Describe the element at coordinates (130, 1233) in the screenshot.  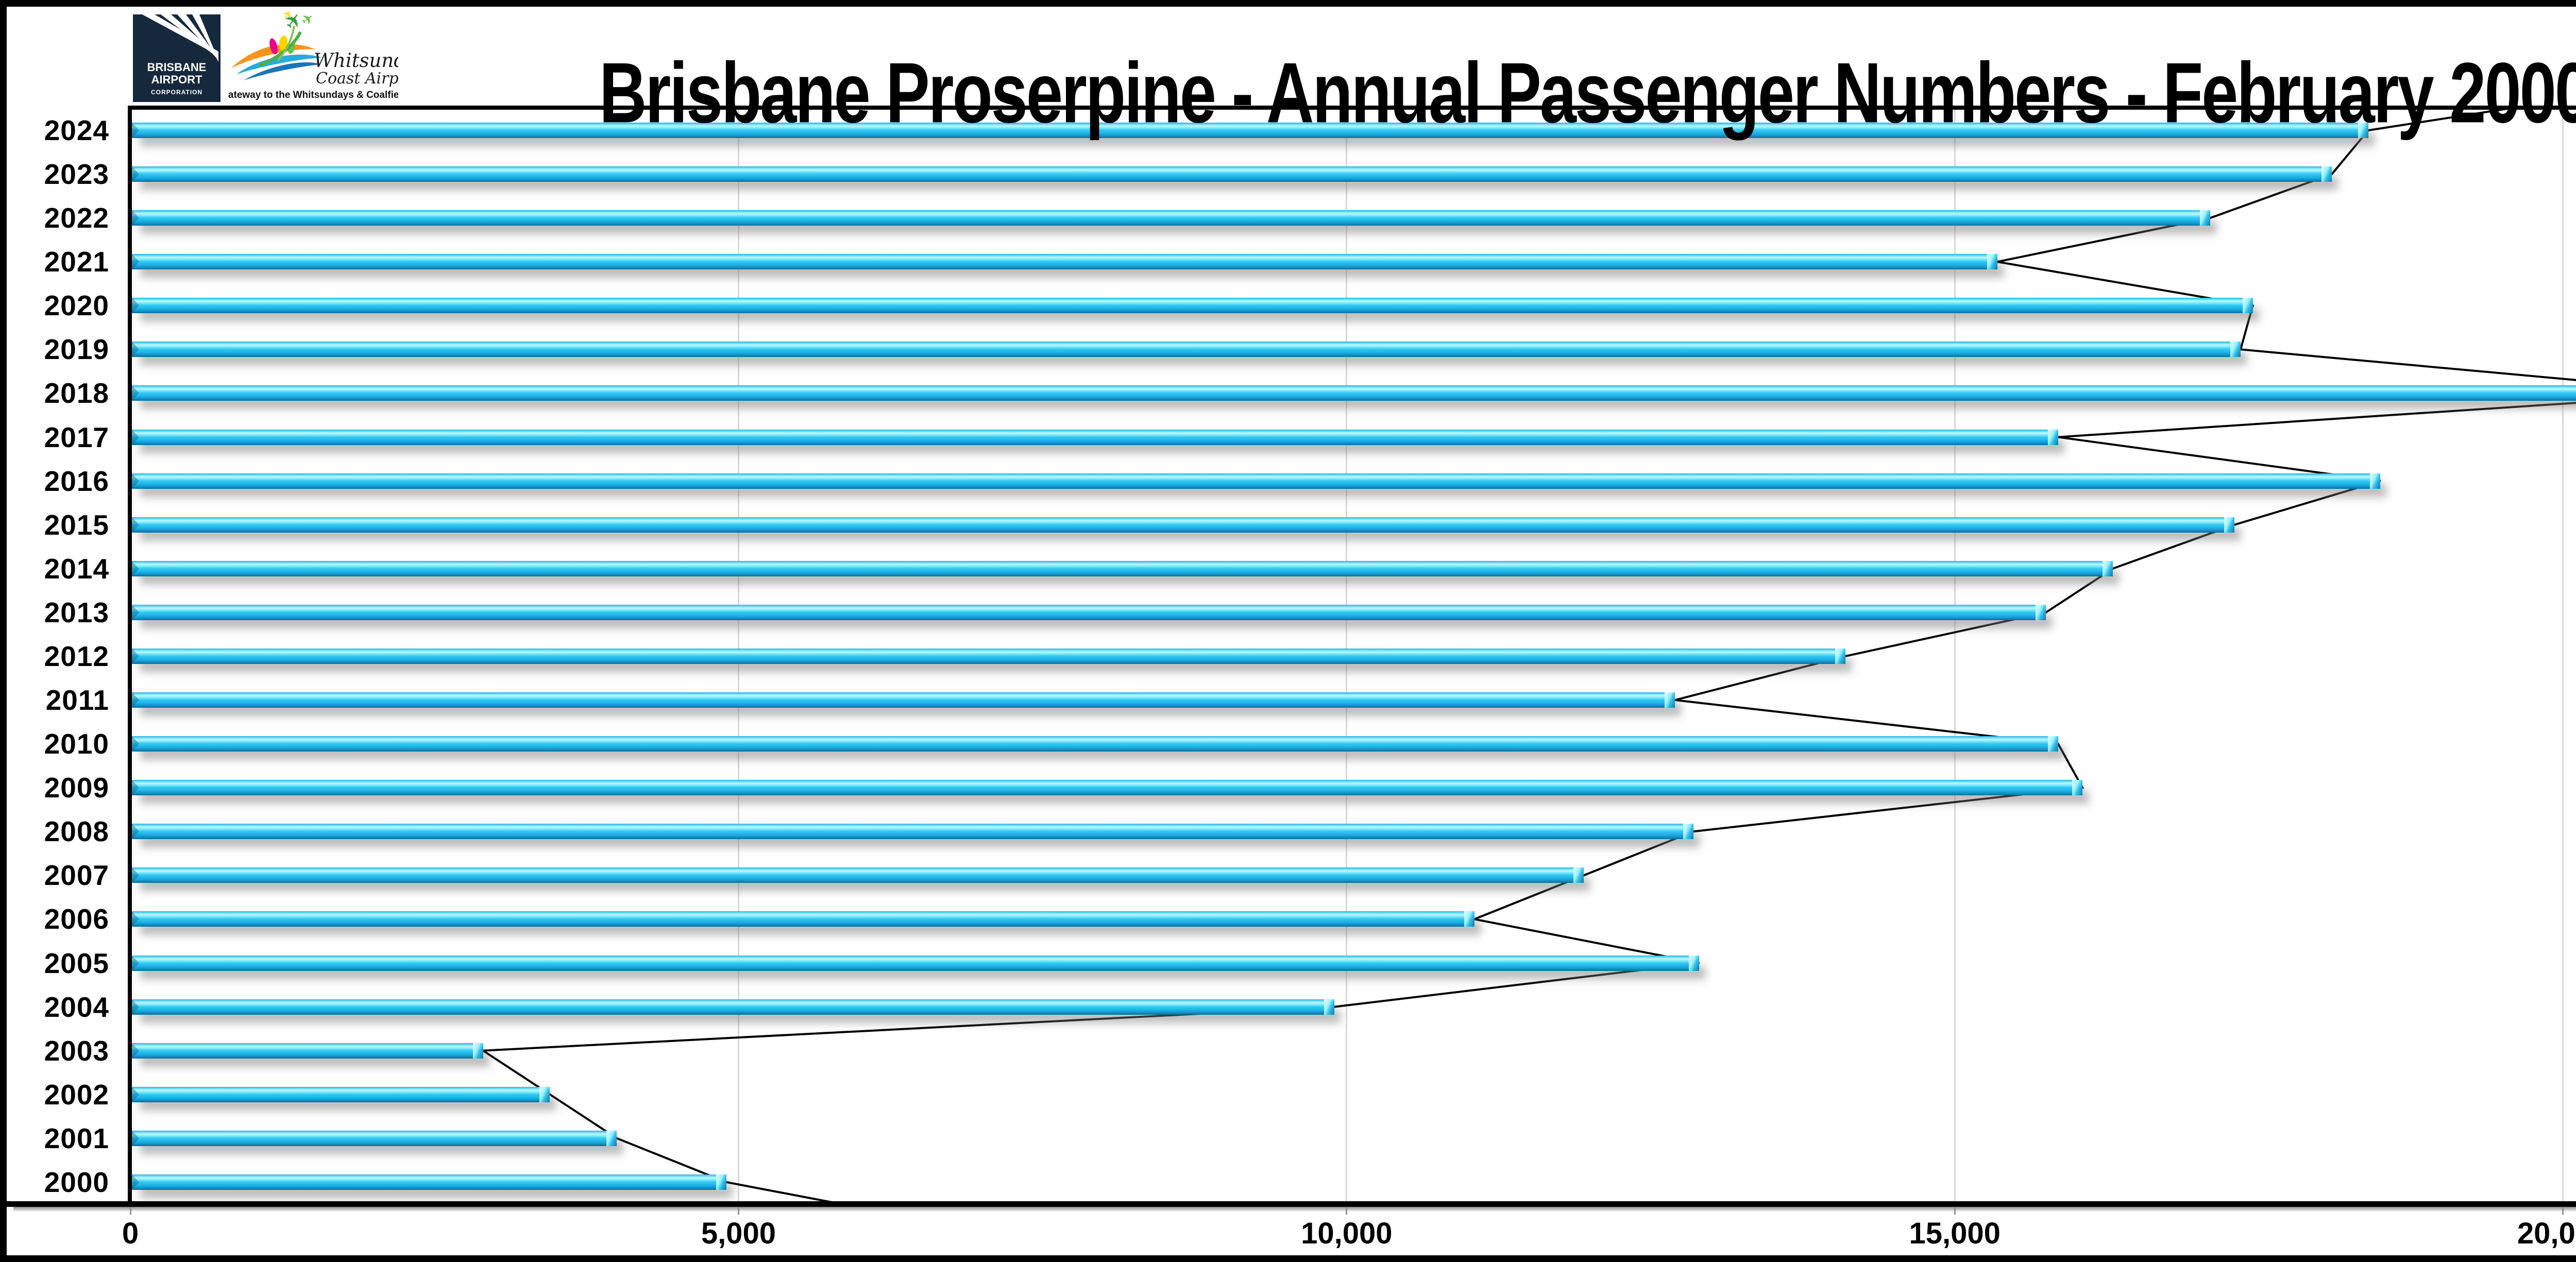
I see `x-axis-label-0: 0` at that location.